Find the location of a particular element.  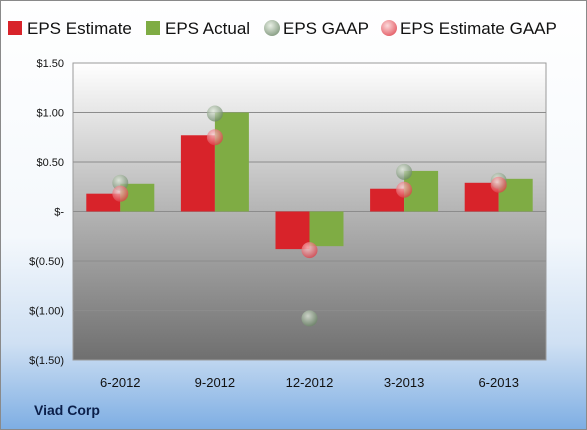

y-tick-label: $(1.00) is located at coordinates (46, 312).